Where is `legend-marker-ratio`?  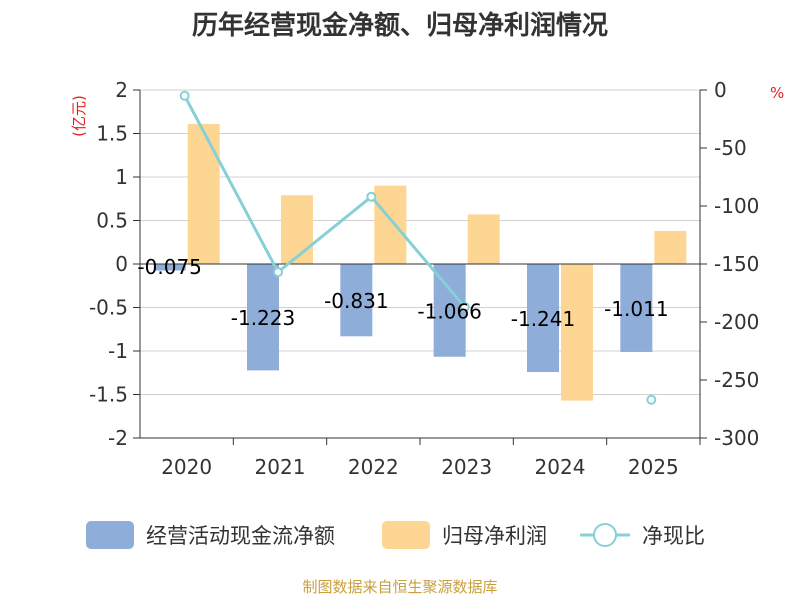 legend-marker-ratio is located at coordinates (605, 535).